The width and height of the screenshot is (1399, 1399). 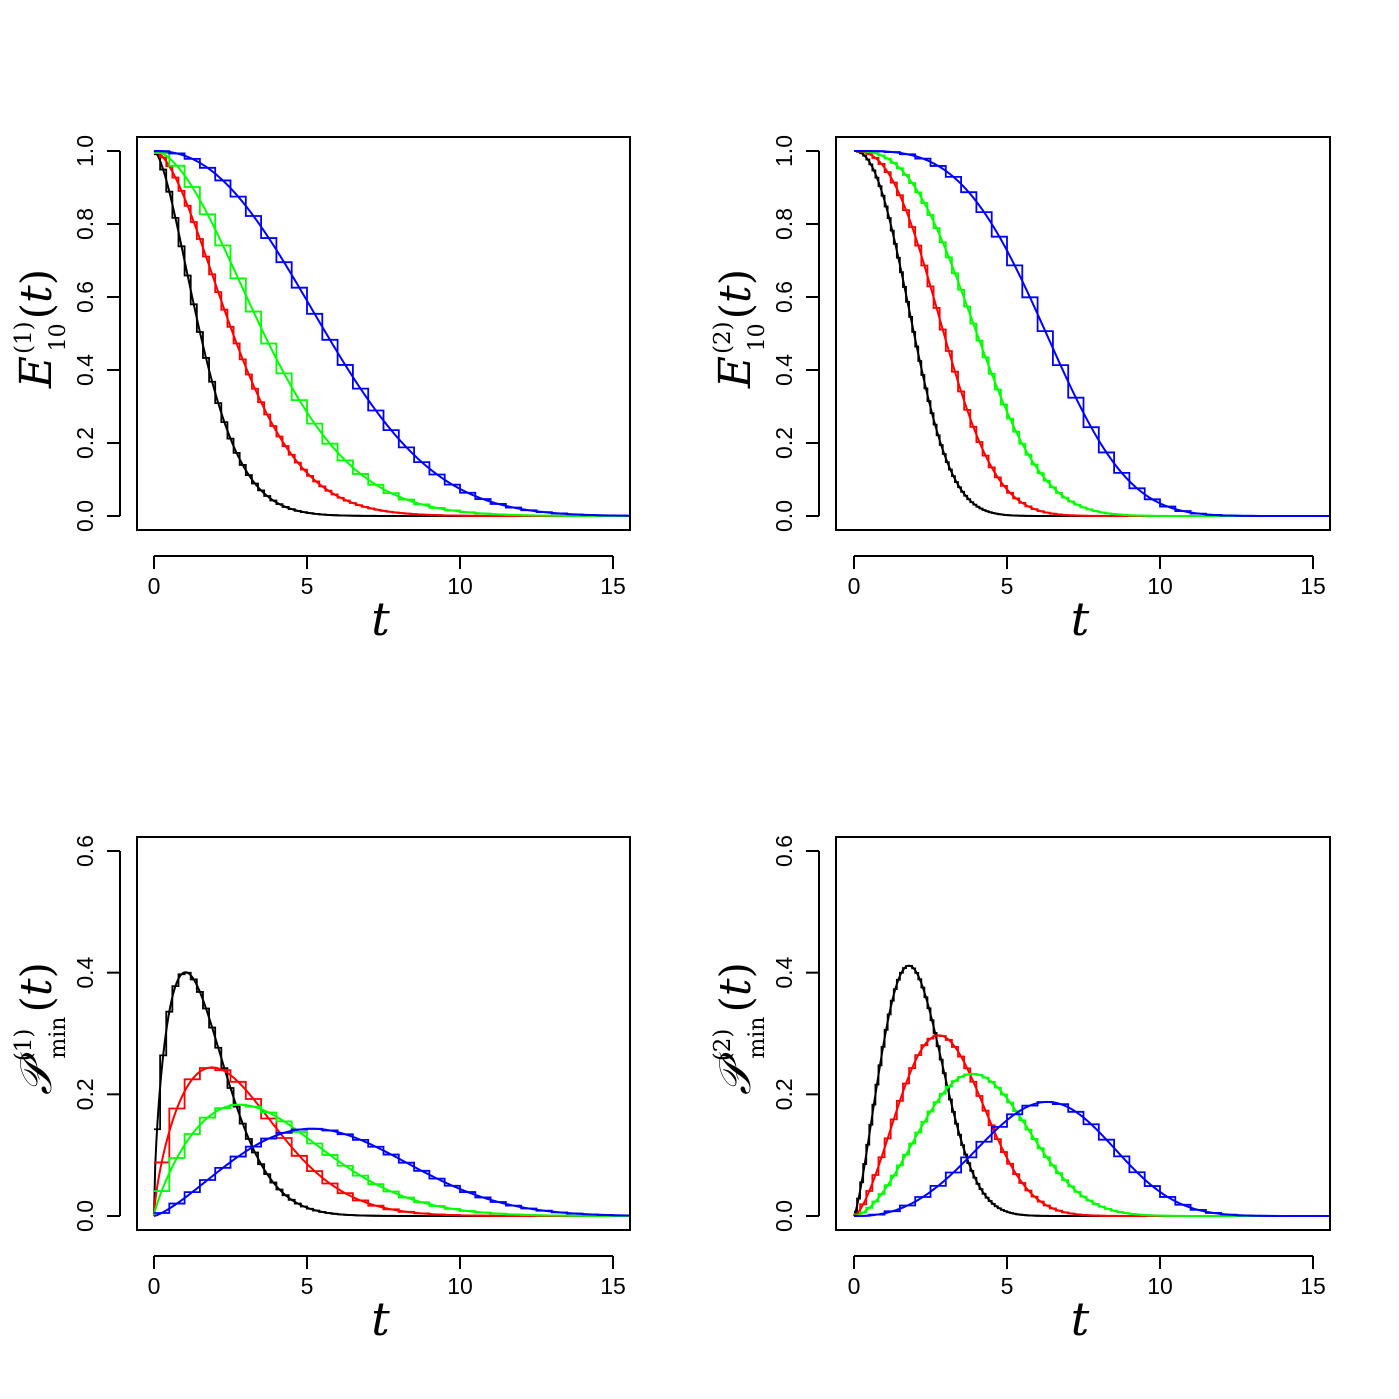 I want to click on y-axis-label: 𝒫(2) min(t), so click(x=740, y=1028).